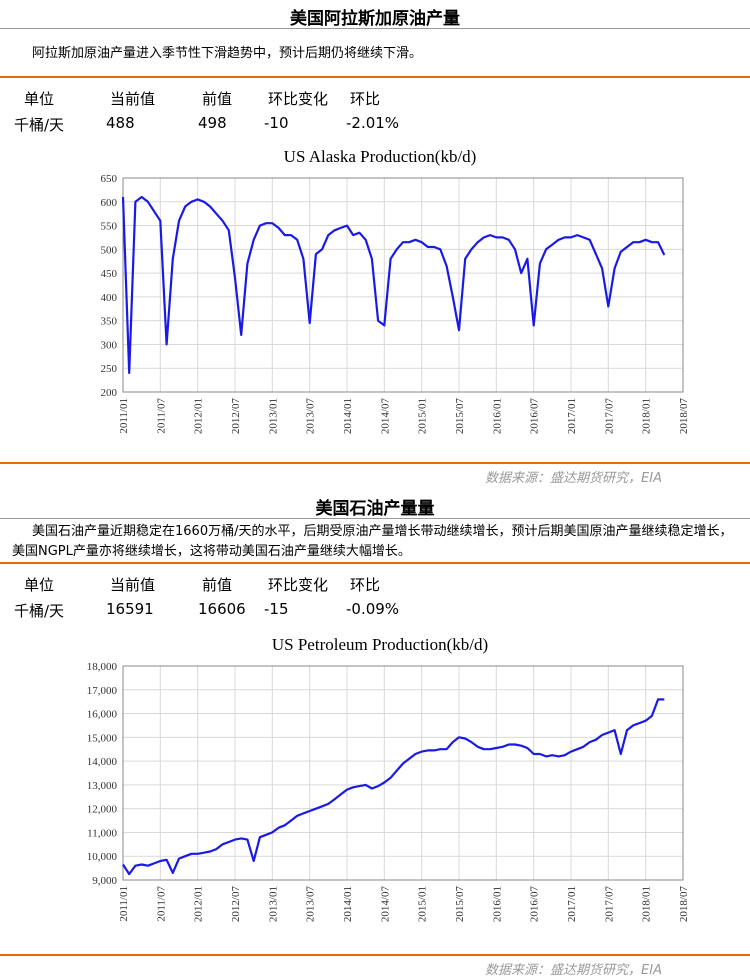  What do you see at coordinates (380, 156) in the screenshot?
I see `chart-title: US Alaska Production(kb/d)` at bounding box center [380, 156].